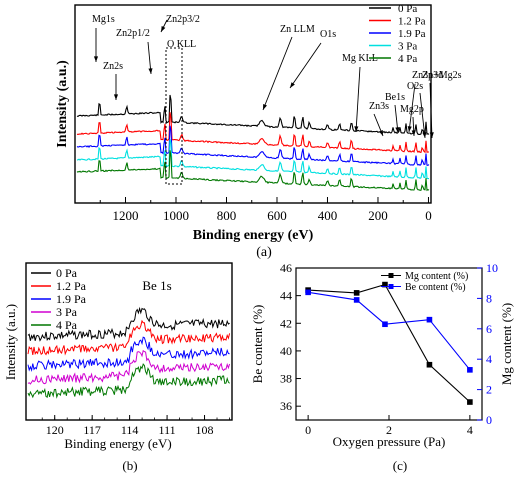 This screenshot has width=519, height=477. Describe the element at coordinates (506, 344) in the screenshot. I see `panel-c-ylabel-right: Mg content (%)` at that location.